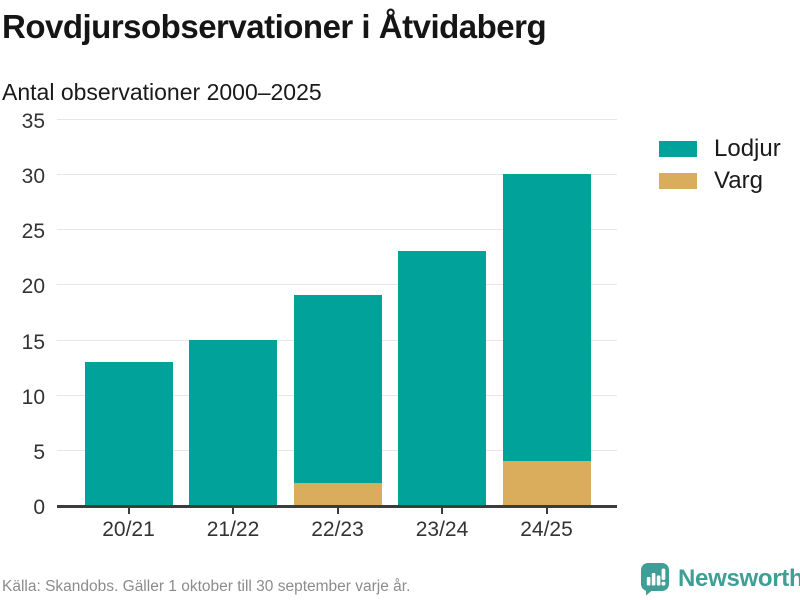 The width and height of the screenshot is (800, 600). I want to click on bar-24/25, so click(546, 339).